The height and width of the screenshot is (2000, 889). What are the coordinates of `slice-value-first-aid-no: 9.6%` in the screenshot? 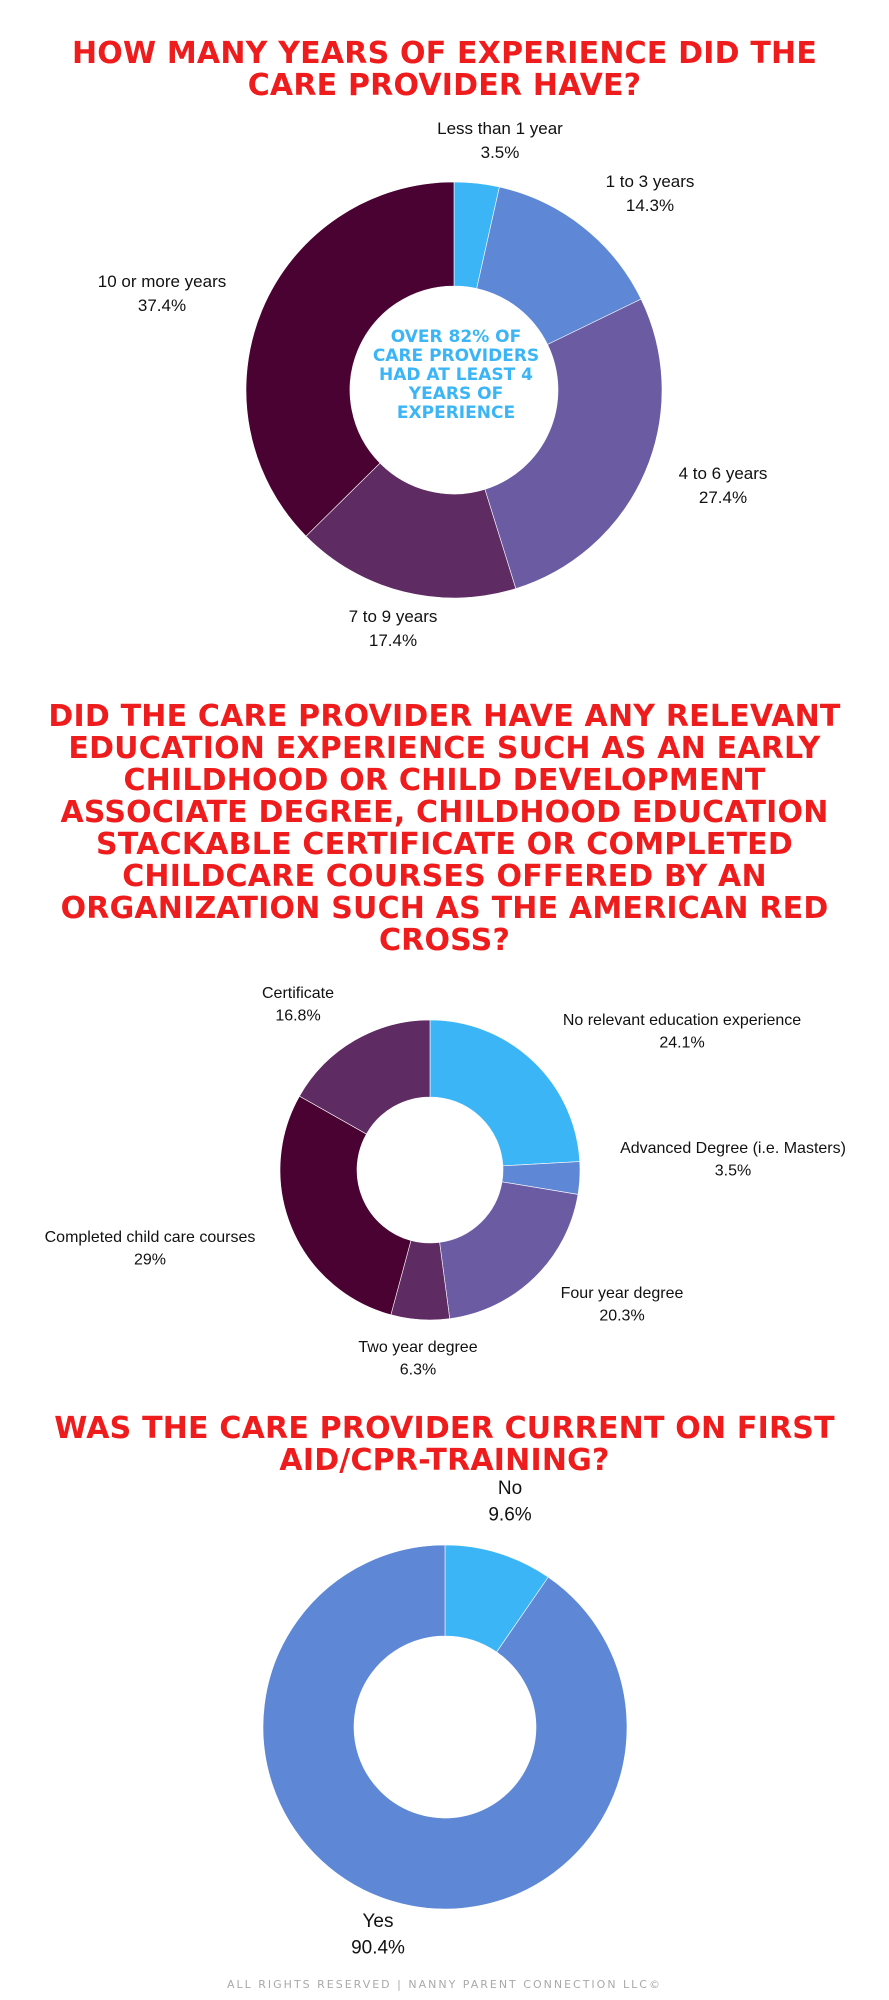 It's located at (509, 1515).